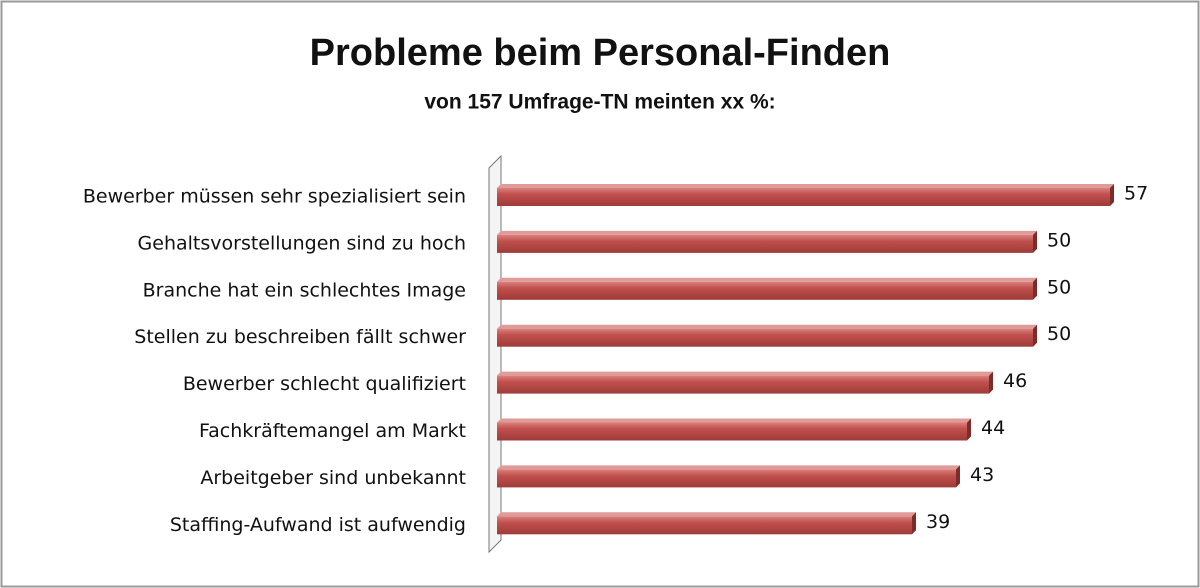 The height and width of the screenshot is (588, 1200). I want to click on value-label: 57, so click(1136, 194).